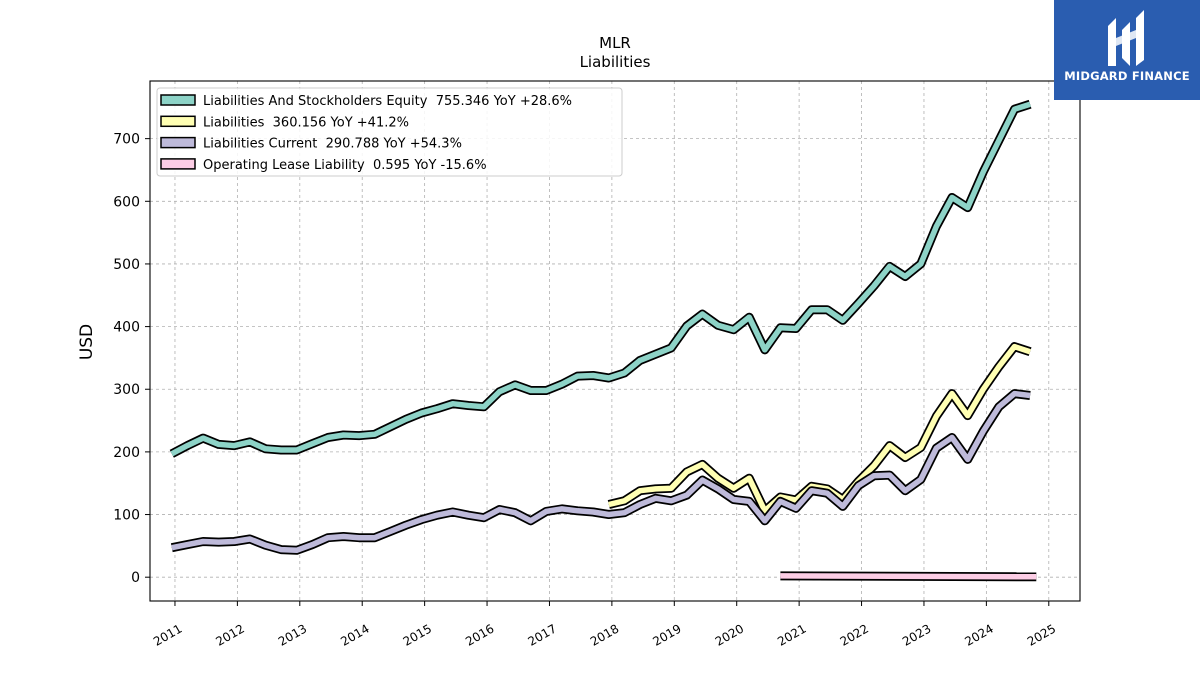 This screenshot has width=1200, height=675. Describe the element at coordinates (604, 634) in the screenshot. I see `x-tick-label: 2018` at that location.